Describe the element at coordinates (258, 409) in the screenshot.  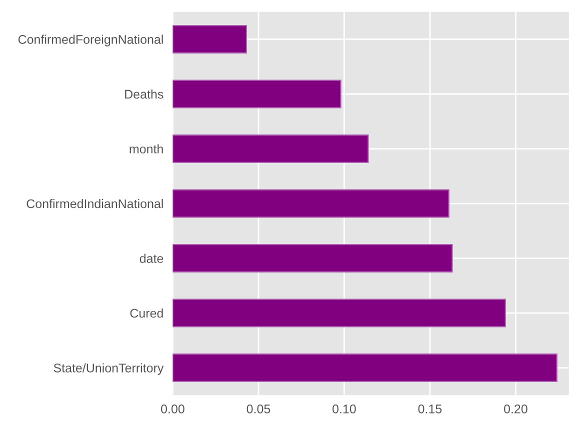
I see `x-tick-label: 0.05` at that location.